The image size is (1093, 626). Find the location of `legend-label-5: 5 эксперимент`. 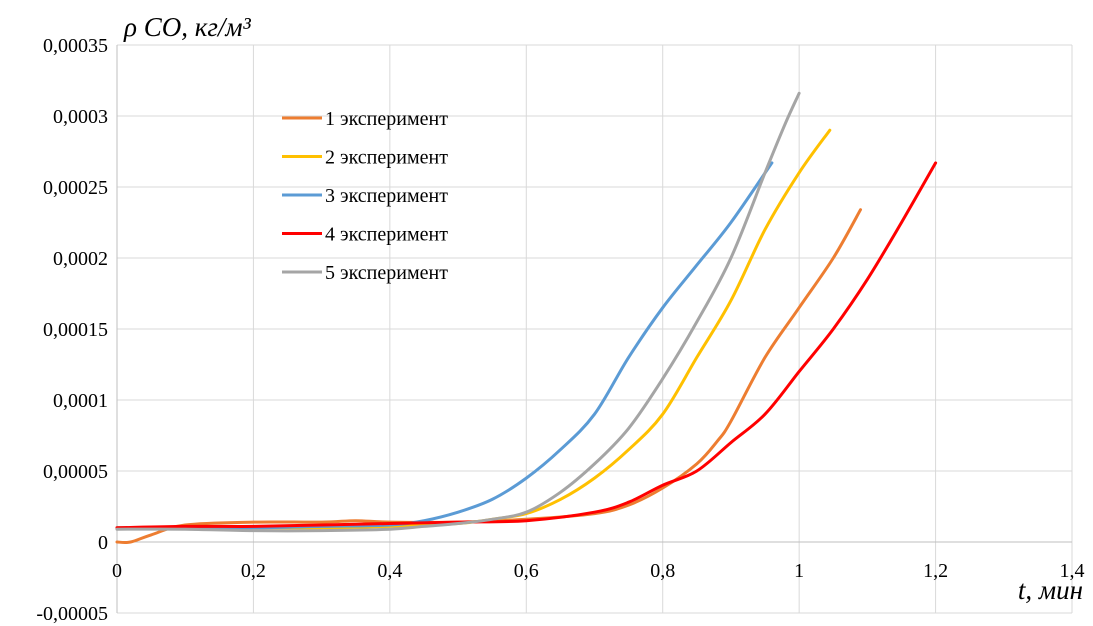

legend-label-5: 5 эксперимент is located at coordinates (386, 273).